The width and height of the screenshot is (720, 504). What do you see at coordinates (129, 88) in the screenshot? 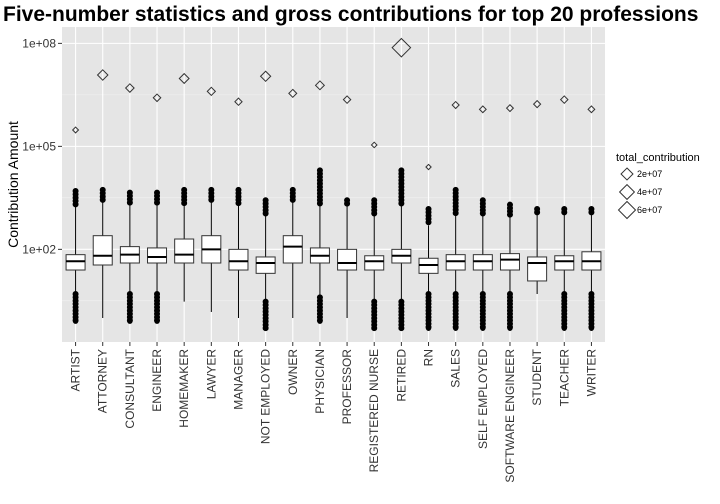
I see `total-diamond-consultant` at bounding box center [129, 88].